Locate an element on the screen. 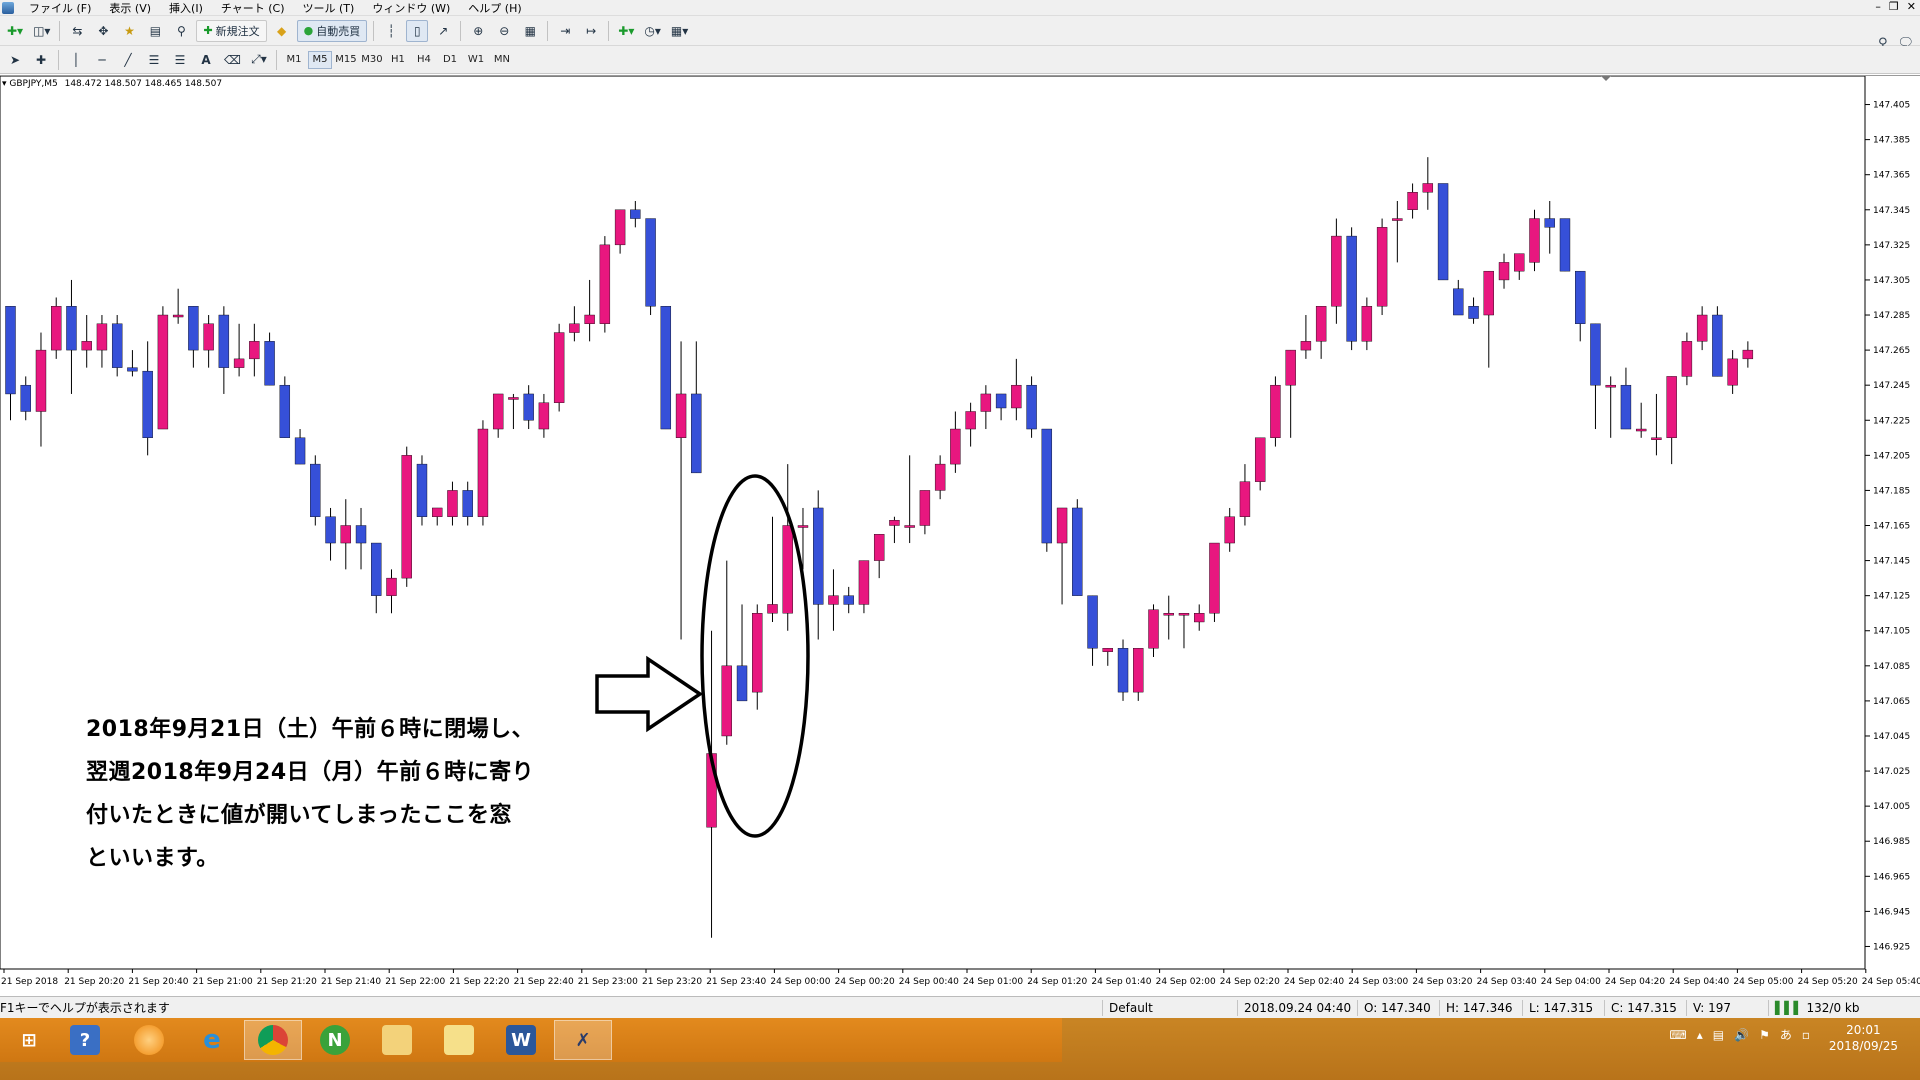  zoom-in-icon: ⊕ is located at coordinates (478, 30).